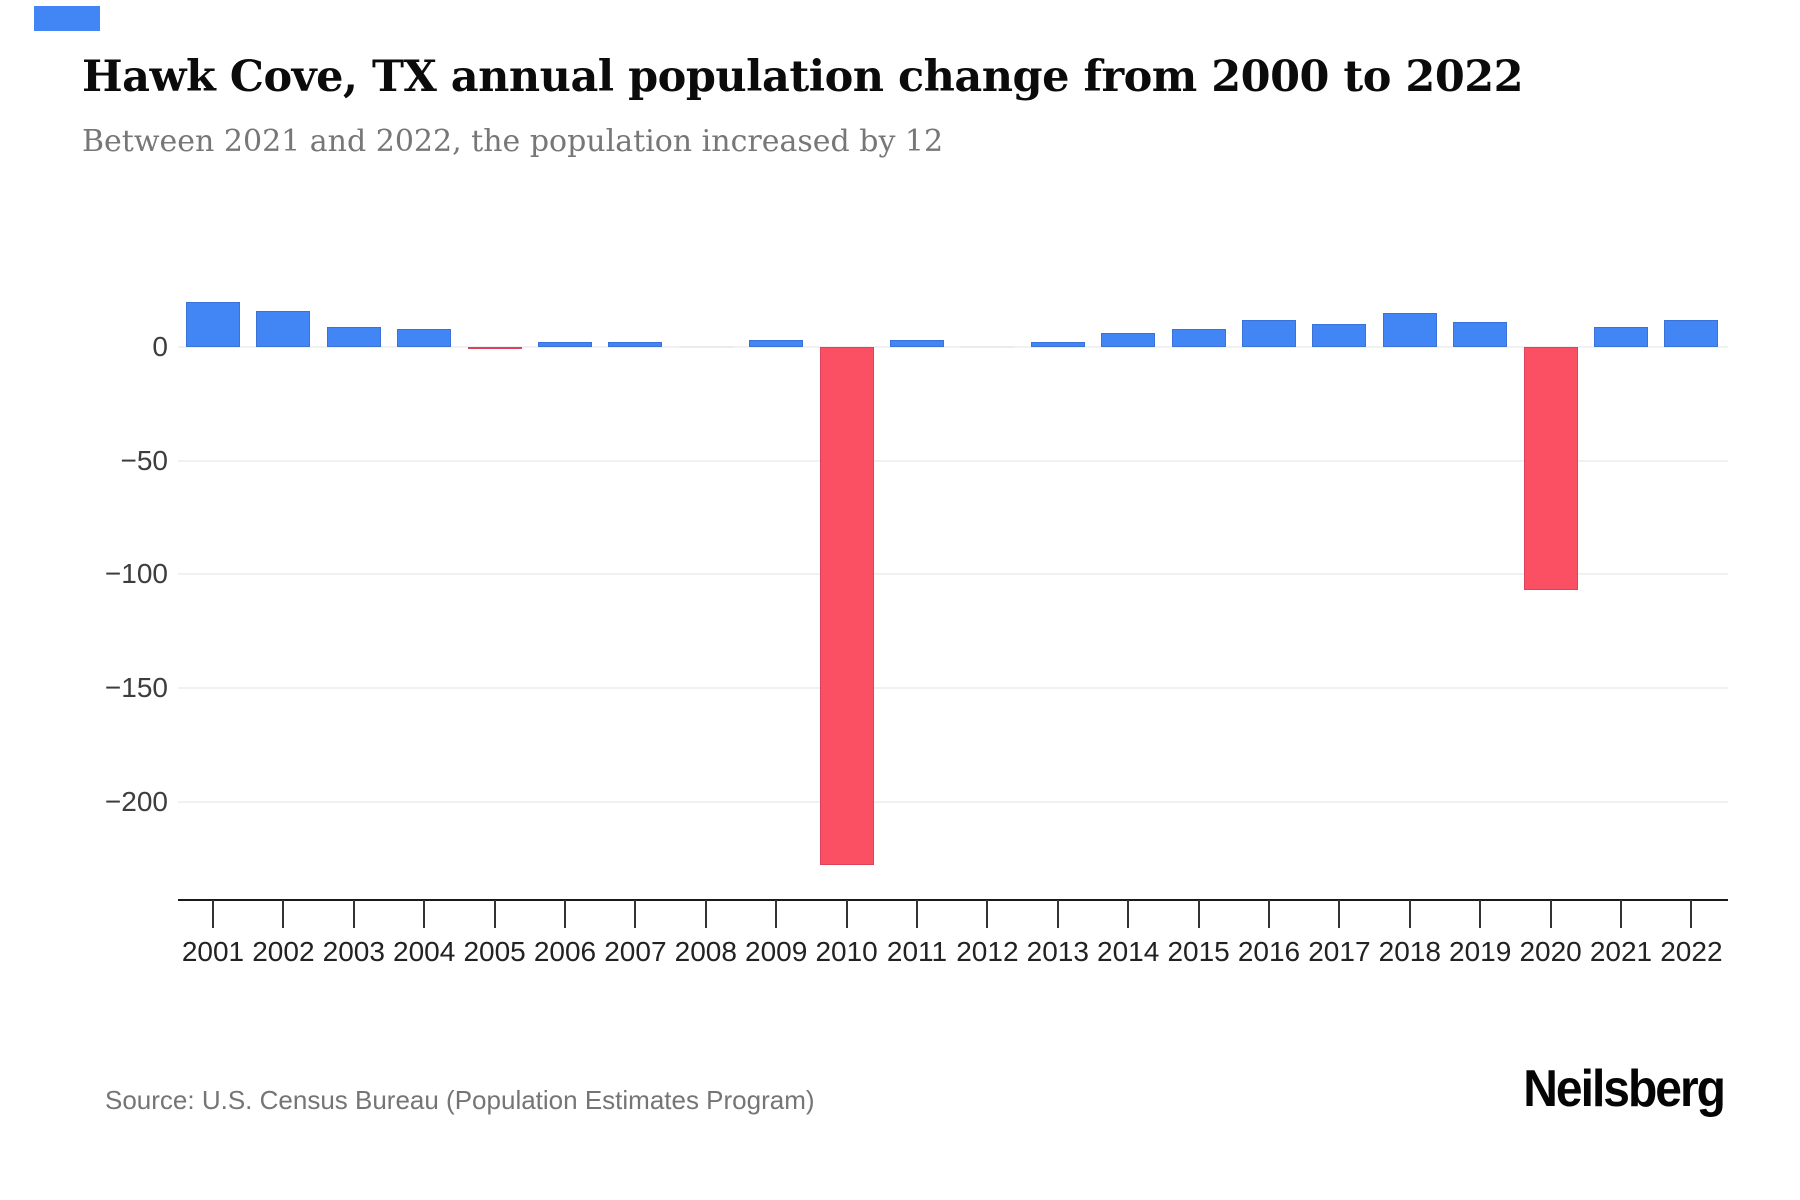 The width and height of the screenshot is (1800, 1200). What do you see at coordinates (635, 914) in the screenshot?
I see `x-tick-2007` at bounding box center [635, 914].